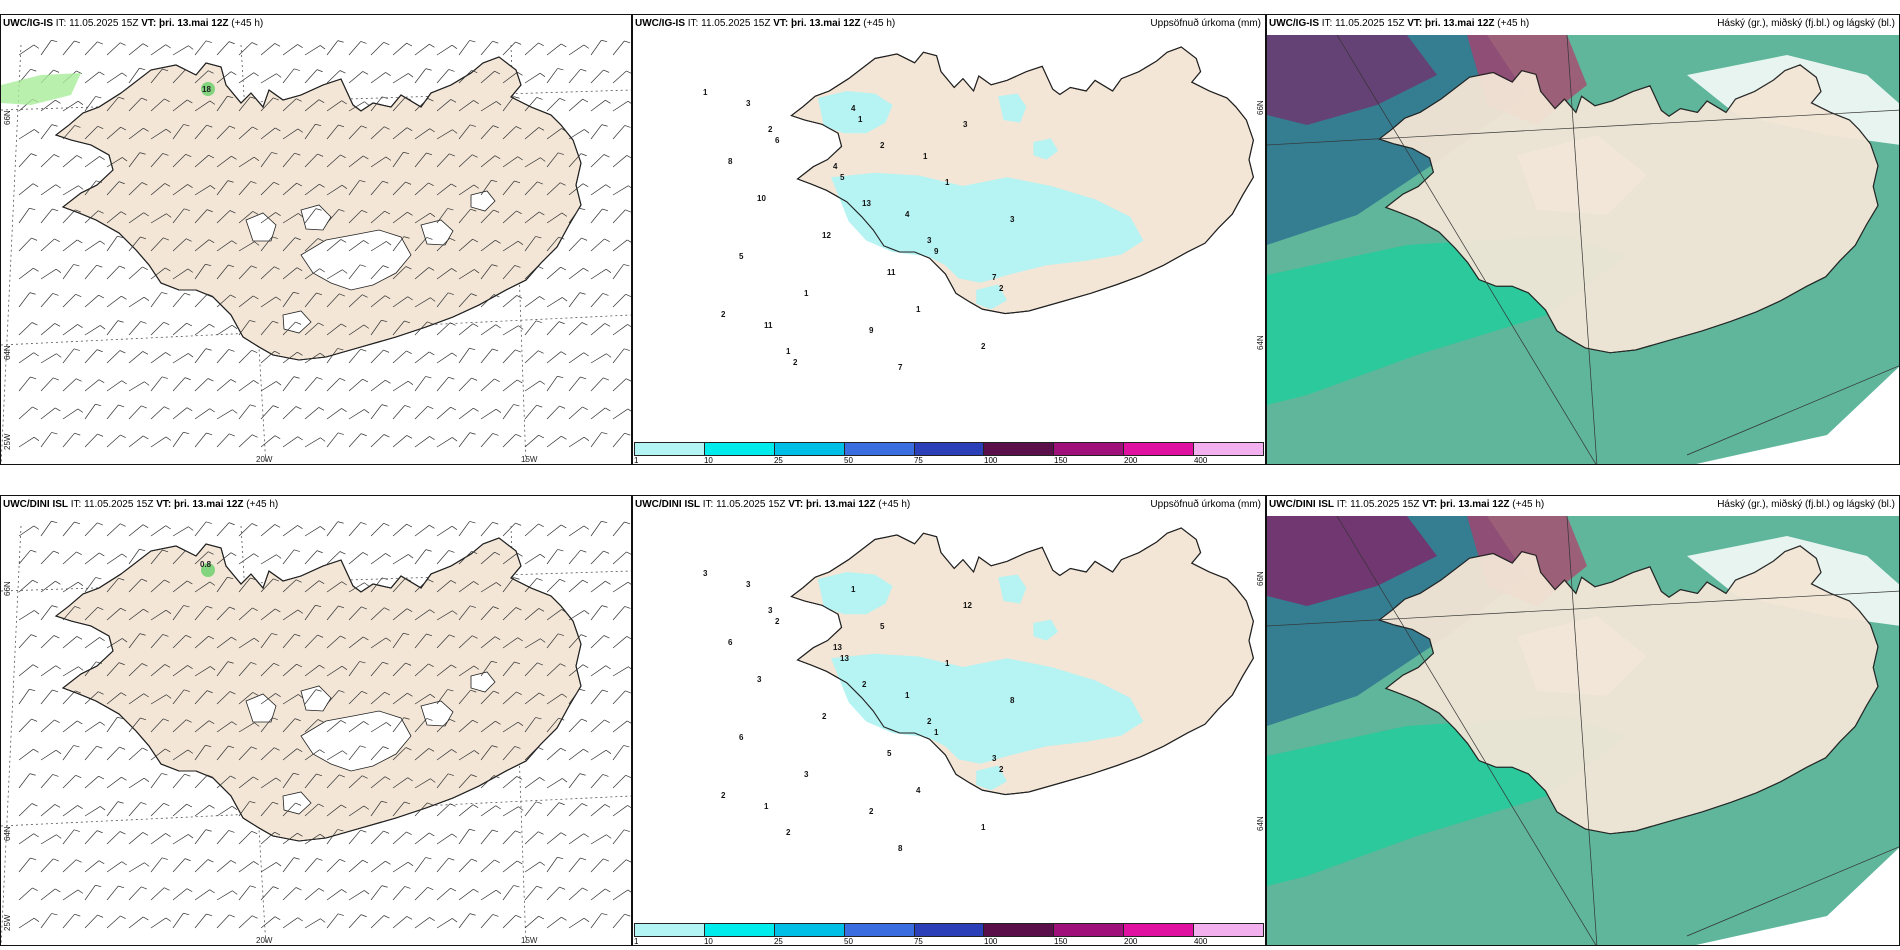 Image resolution: width=1900 pixels, height=950 pixels. Describe the element at coordinates (929, 240) in the screenshot. I see `precip-value-label: 3` at that location.